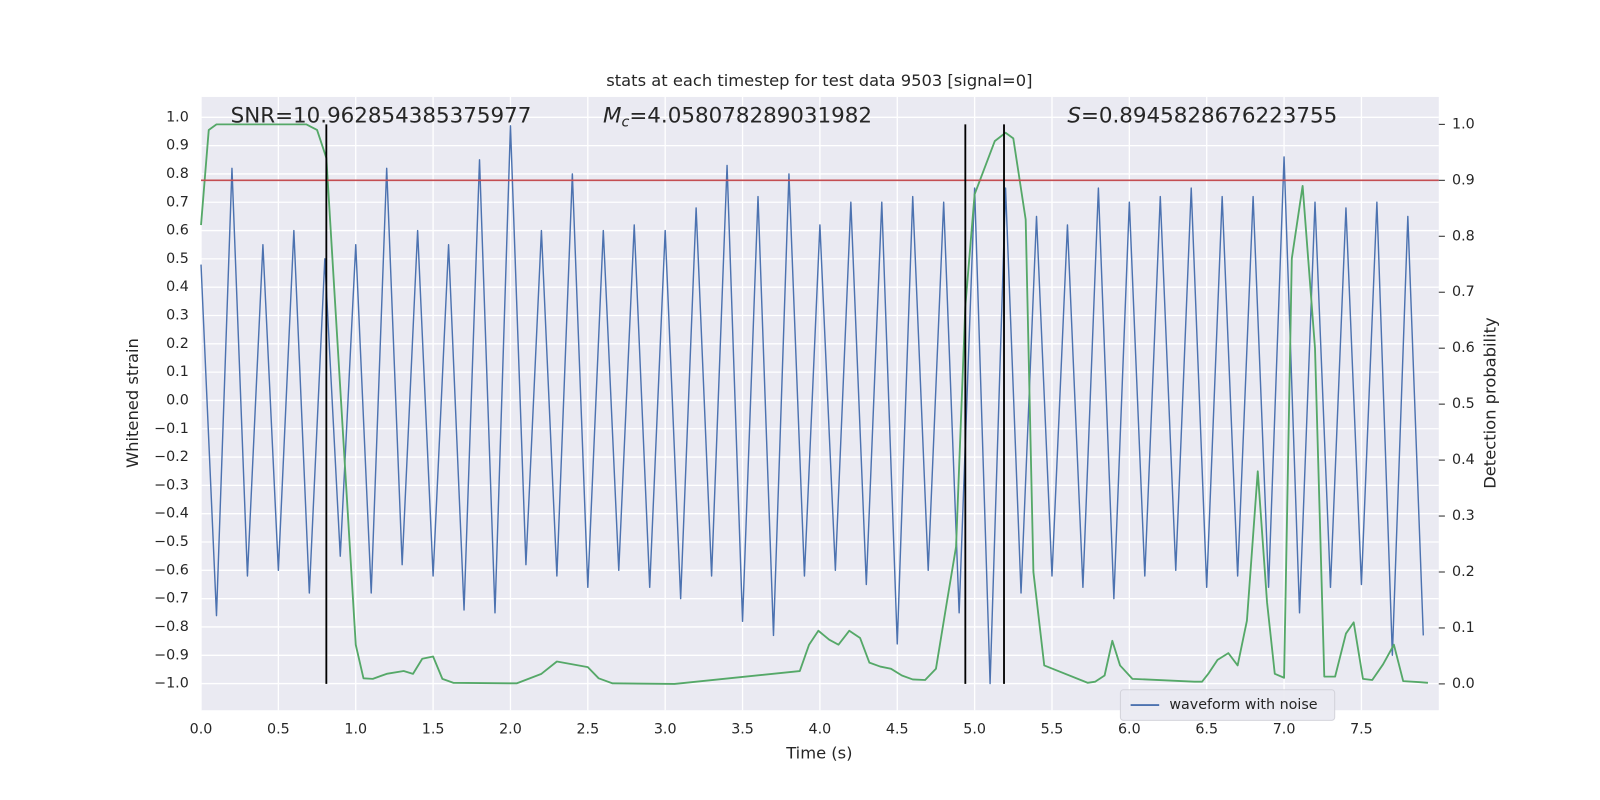  What do you see at coordinates (171, 570) in the screenshot?
I see `y-tick-label: −0.6` at bounding box center [171, 570].